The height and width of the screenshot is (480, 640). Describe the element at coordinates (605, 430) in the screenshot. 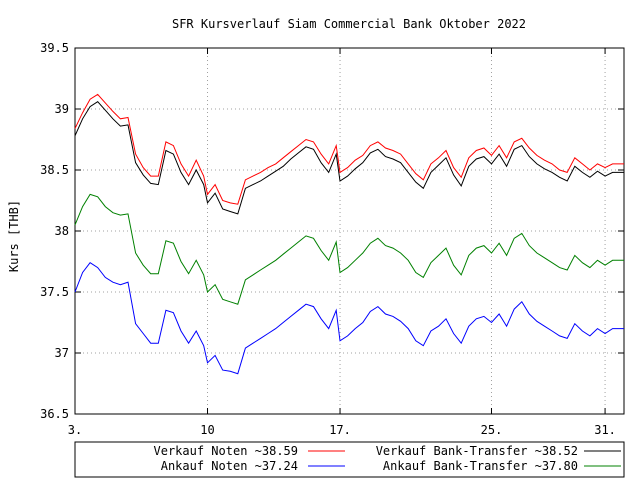

I see `x-tick-label: 31.` at that location.